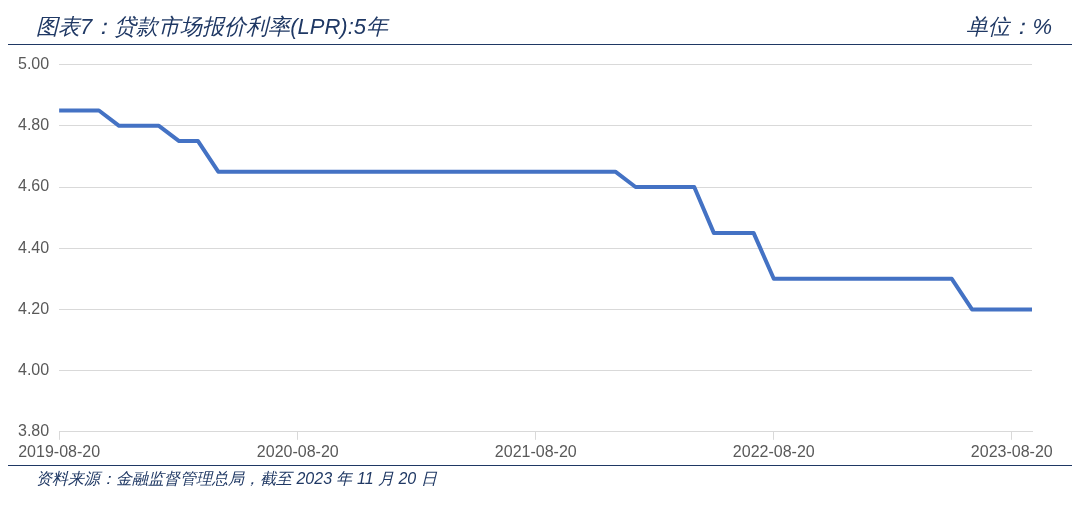 The height and width of the screenshot is (517, 1080). What do you see at coordinates (34, 186) in the screenshot?
I see `y-tick-label: 4.60` at bounding box center [34, 186].